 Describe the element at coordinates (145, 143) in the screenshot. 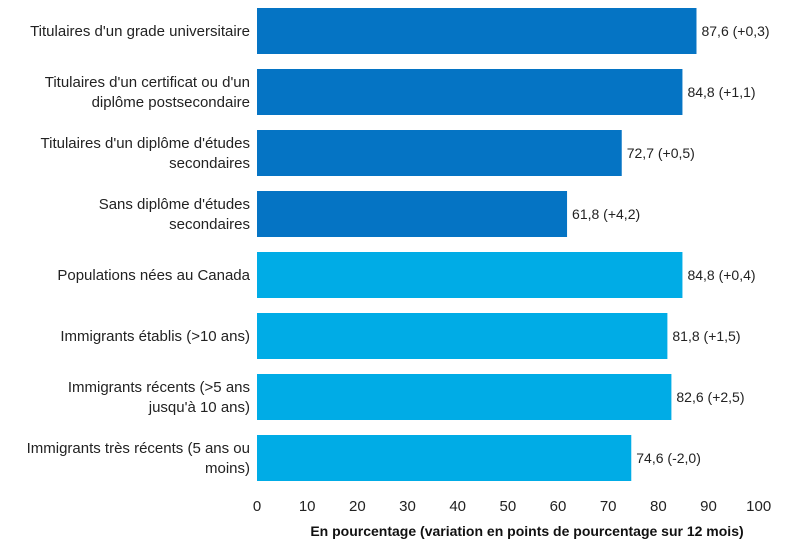

I see `category-label-3-line-1: Titulaires d'un diplôme d'études` at that location.